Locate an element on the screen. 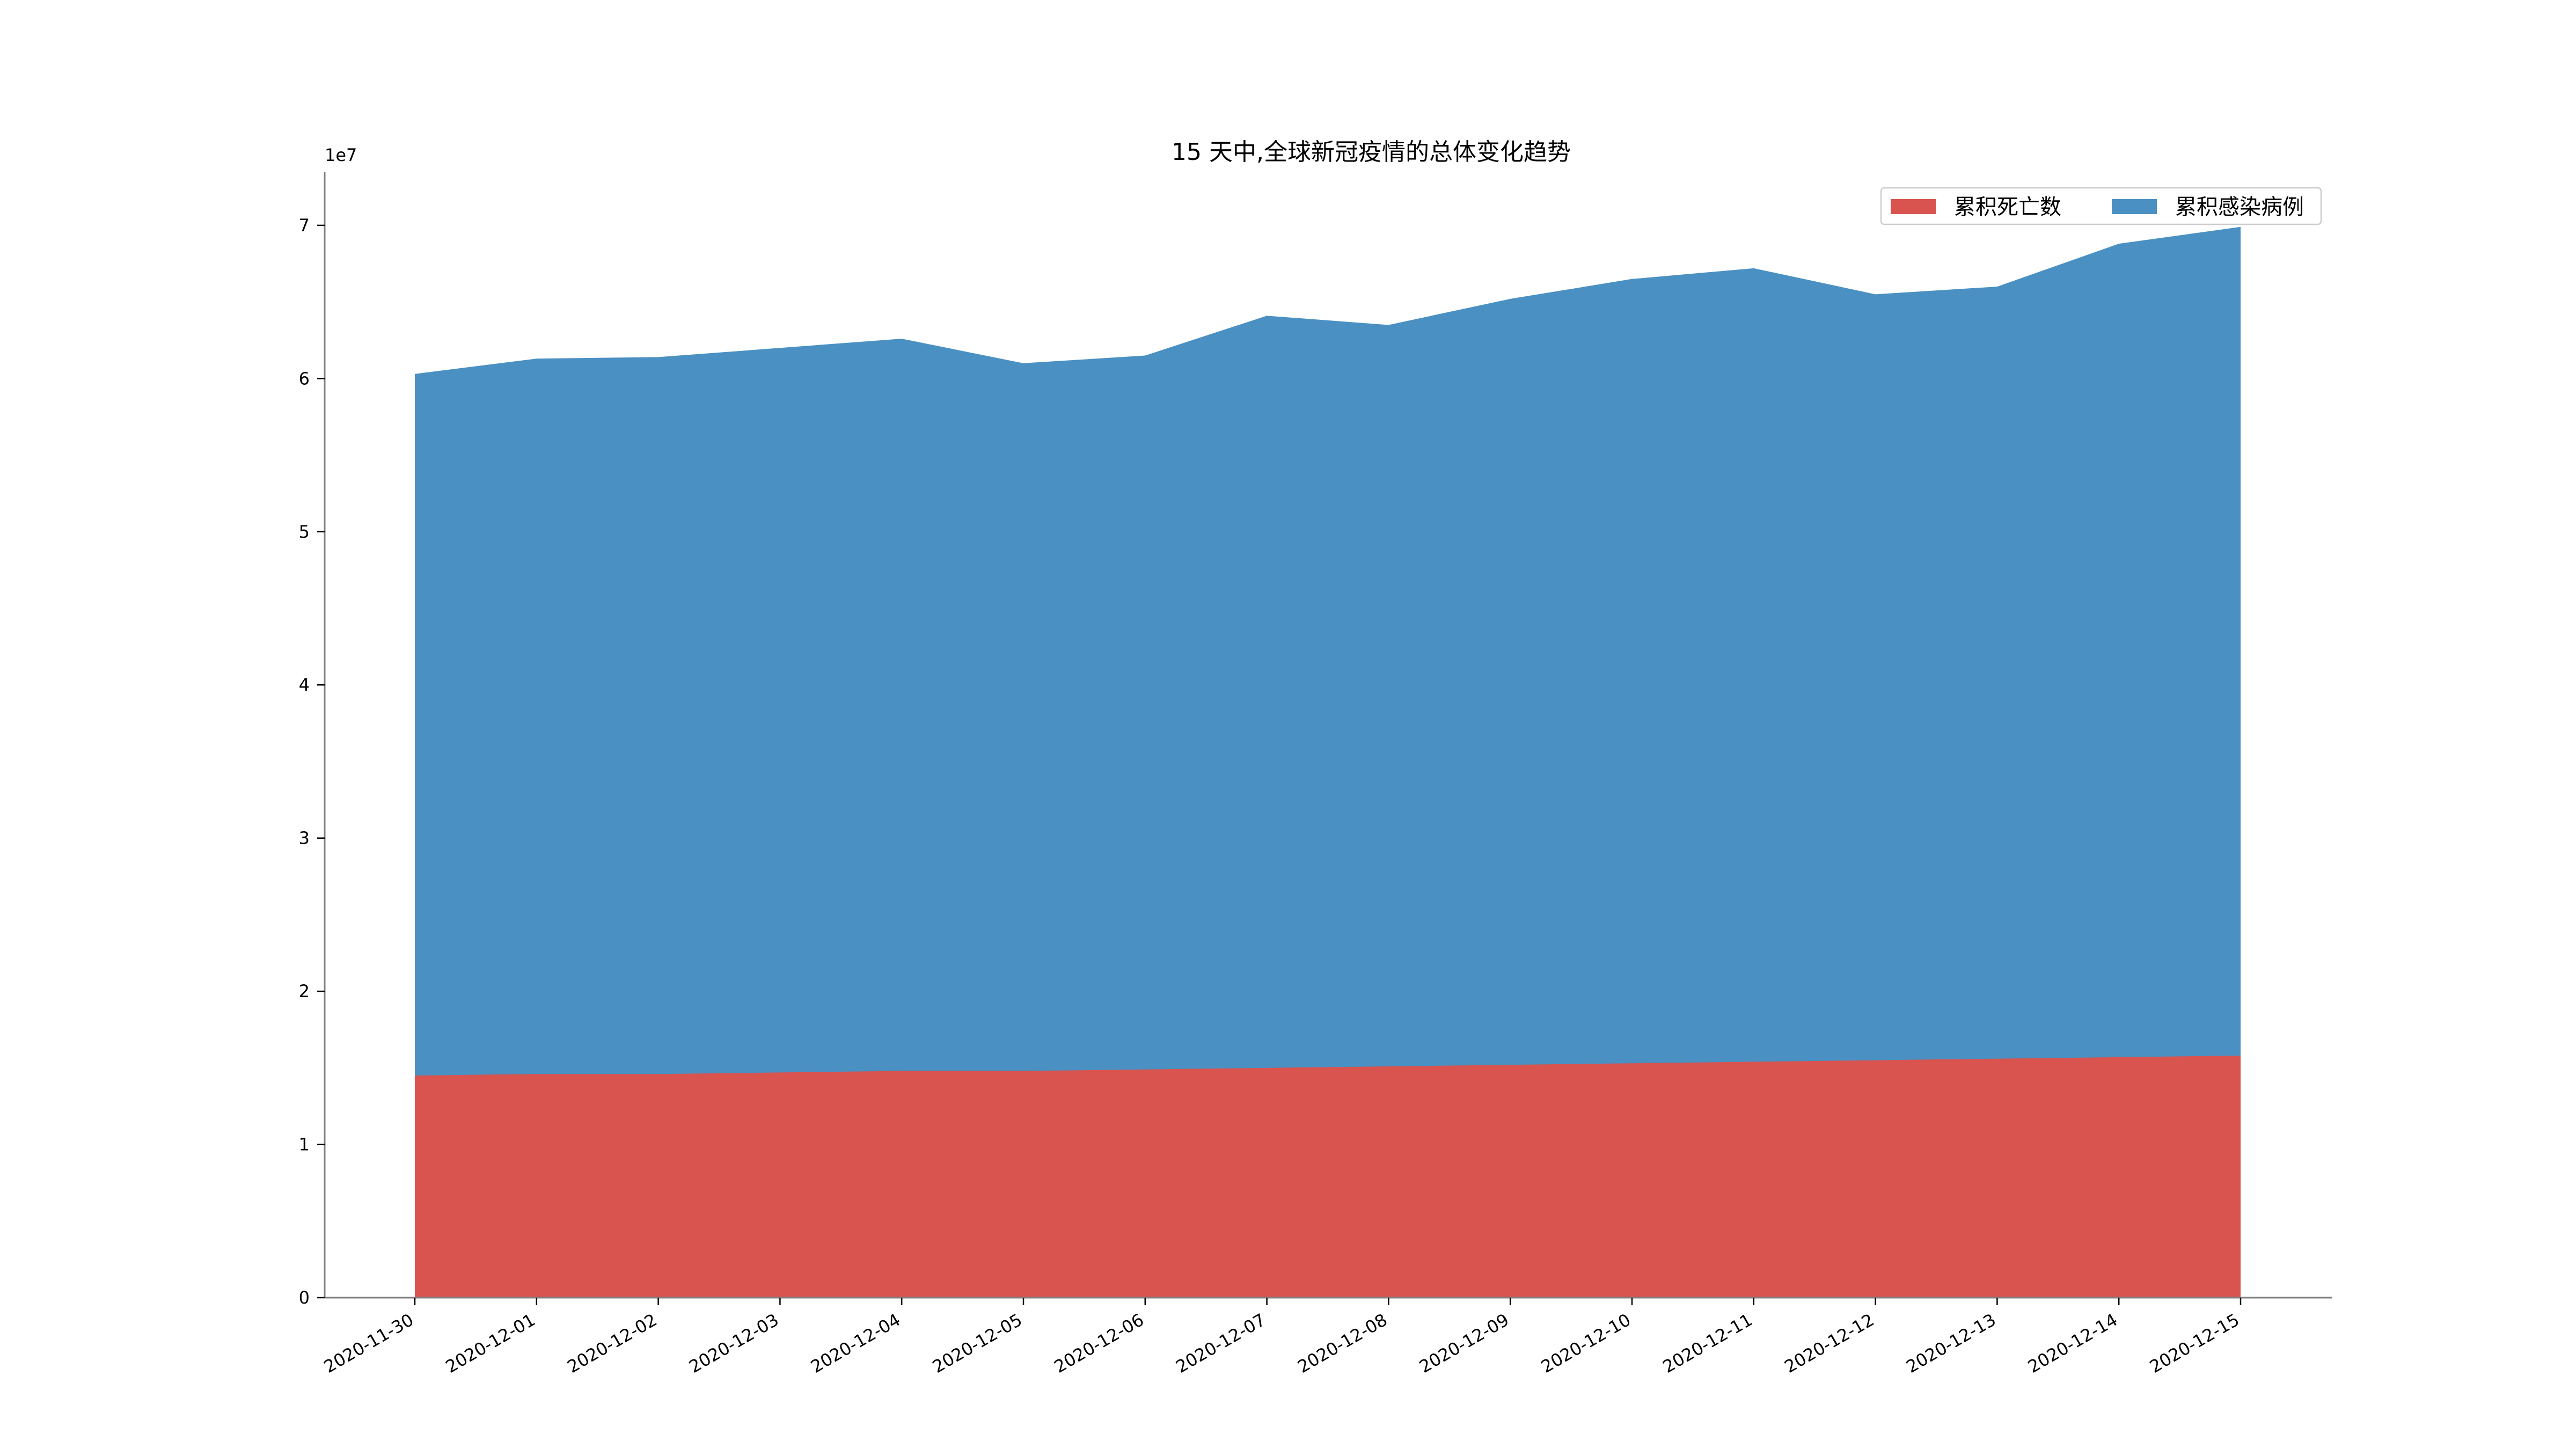 The height and width of the screenshot is (1449, 2576). legend-label: 累积死亡数 is located at coordinates (2007, 207).